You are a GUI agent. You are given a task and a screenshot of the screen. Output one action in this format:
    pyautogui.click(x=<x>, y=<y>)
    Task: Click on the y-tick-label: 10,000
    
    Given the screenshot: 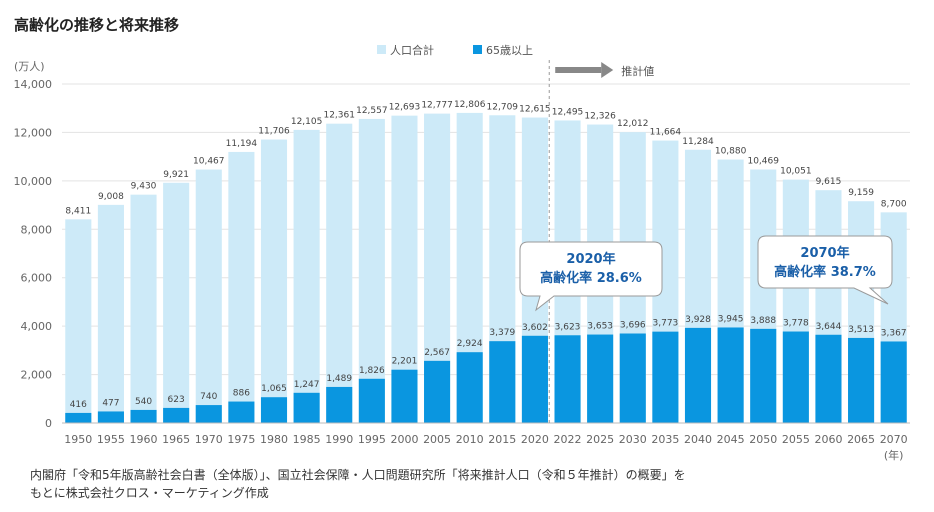 What is the action you would take?
    pyautogui.click(x=33, y=181)
    